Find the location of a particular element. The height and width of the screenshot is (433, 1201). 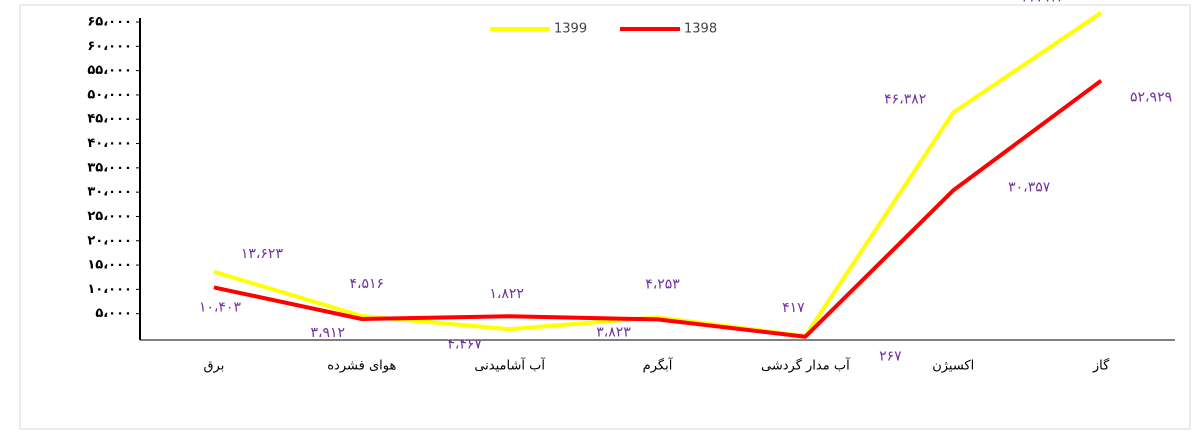

data-label: ۴،۵۱۶ is located at coordinates (366, 284).